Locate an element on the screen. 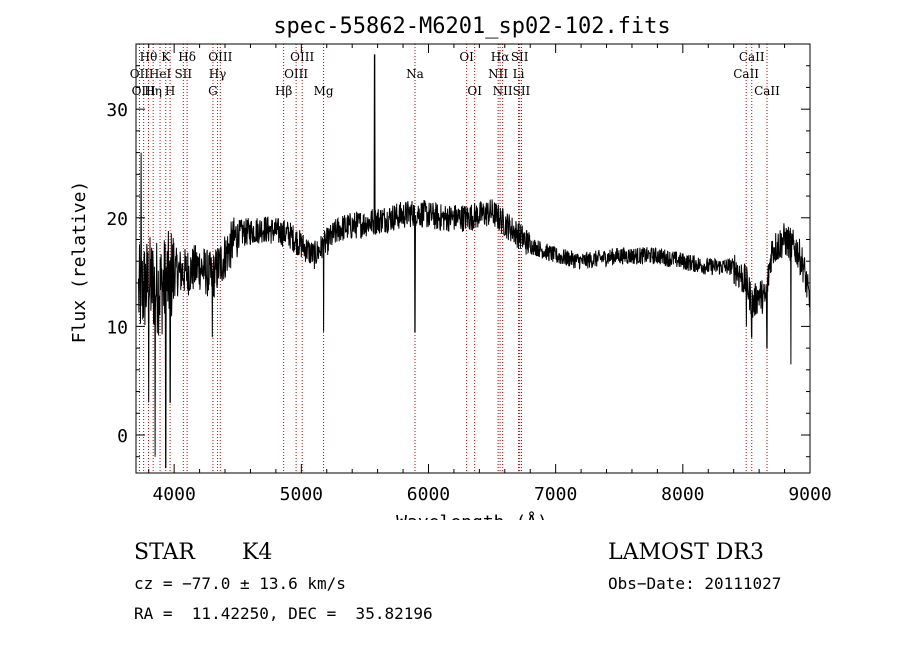 Image resolution: width=900 pixels, height=649 pixels. line-label: Hγ is located at coordinates (218, 74).